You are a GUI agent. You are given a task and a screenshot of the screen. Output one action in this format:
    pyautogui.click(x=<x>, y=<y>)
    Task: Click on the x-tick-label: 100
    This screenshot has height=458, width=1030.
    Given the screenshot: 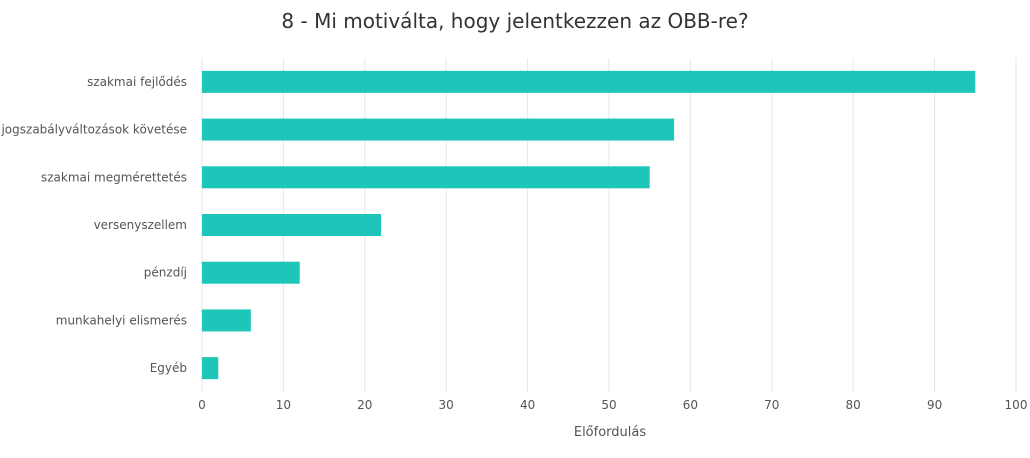 What is the action you would take?
    pyautogui.click(x=1016, y=405)
    